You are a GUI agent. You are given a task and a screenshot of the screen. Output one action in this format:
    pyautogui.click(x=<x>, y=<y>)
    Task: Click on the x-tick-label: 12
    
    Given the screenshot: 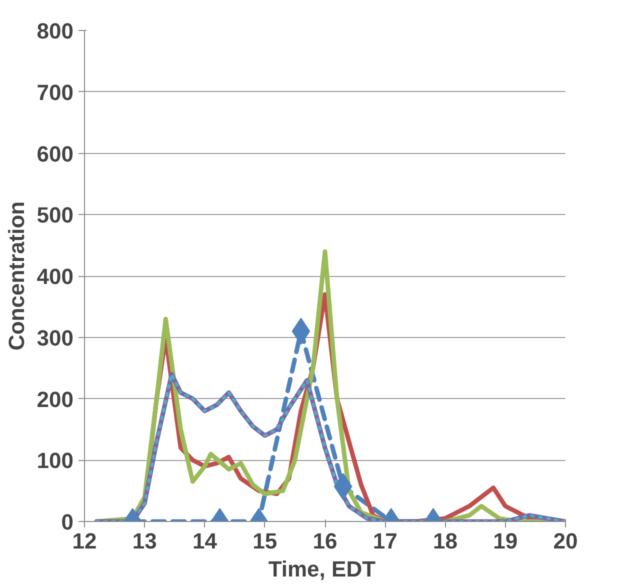 What is the action you would take?
    pyautogui.click(x=84, y=541)
    